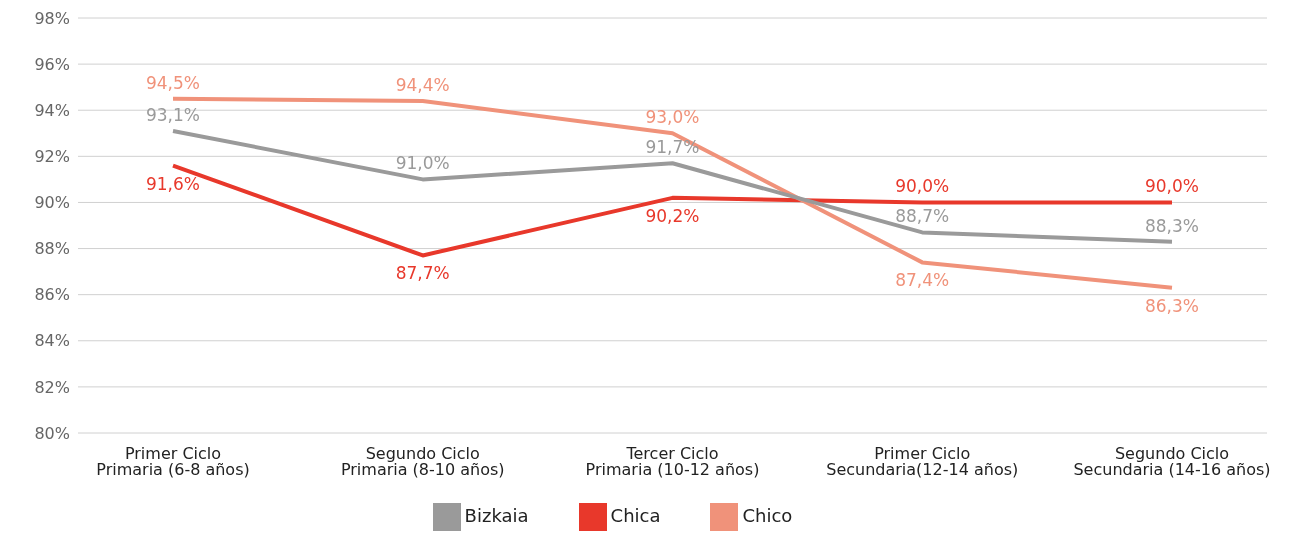  Describe the element at coordinates (52, 110) in the screenshot. I see `y-tick-label: 94%` at that location.